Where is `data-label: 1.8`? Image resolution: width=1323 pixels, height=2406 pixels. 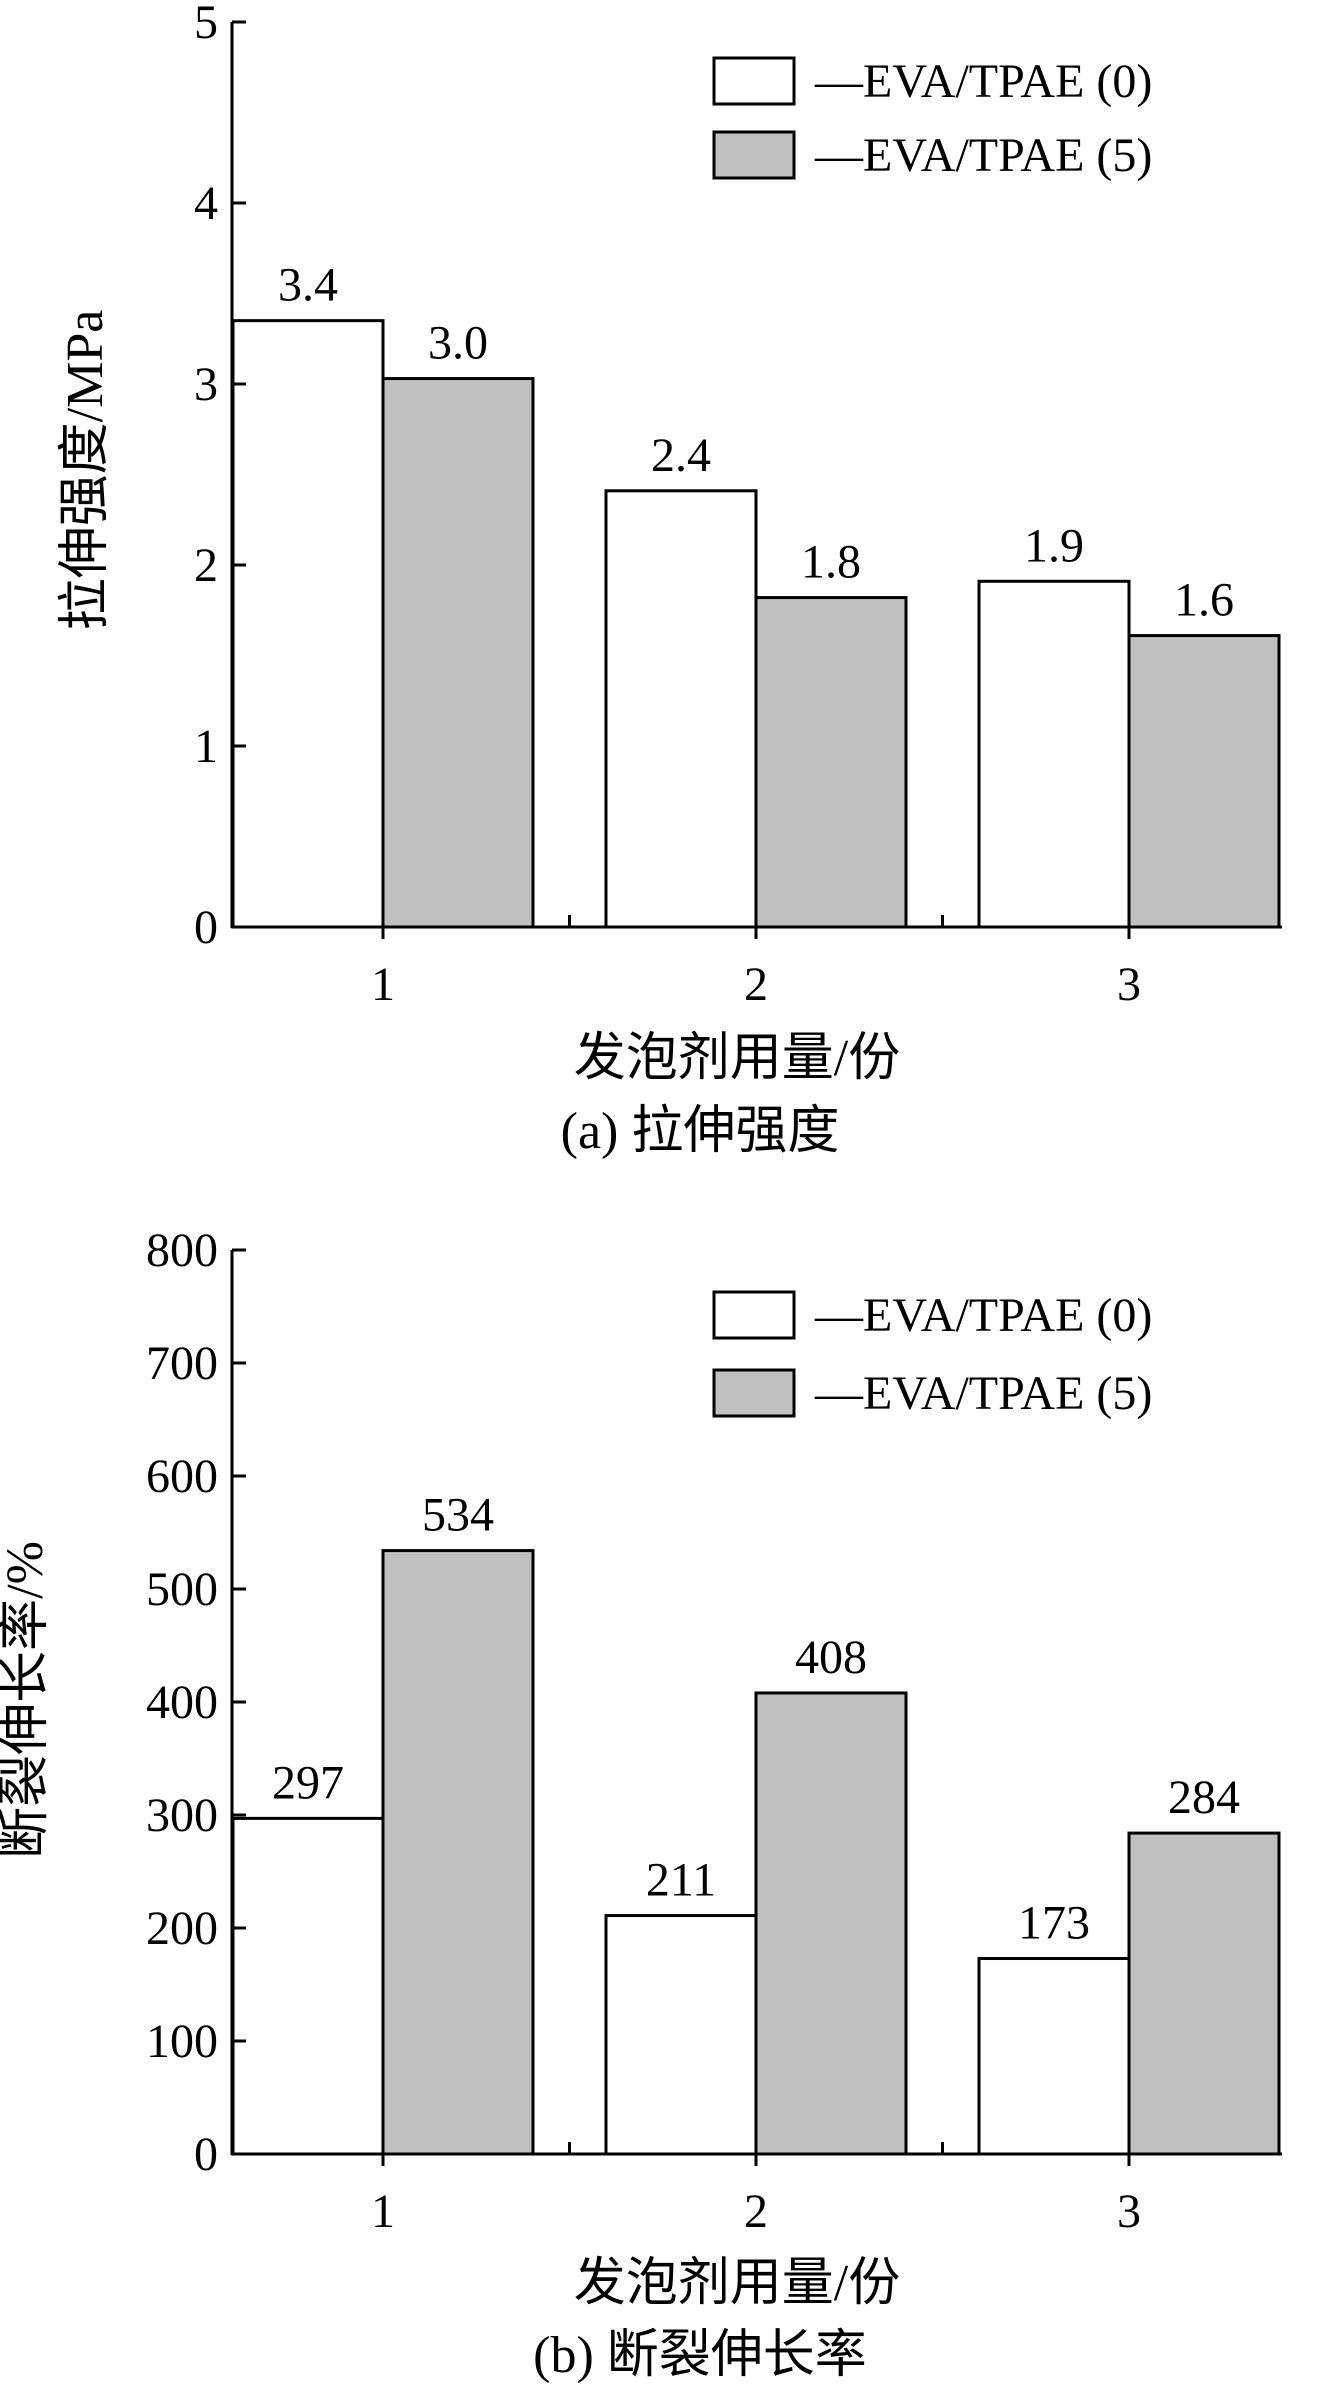 data-label: 1.8 is located at coordinates (831, 562).